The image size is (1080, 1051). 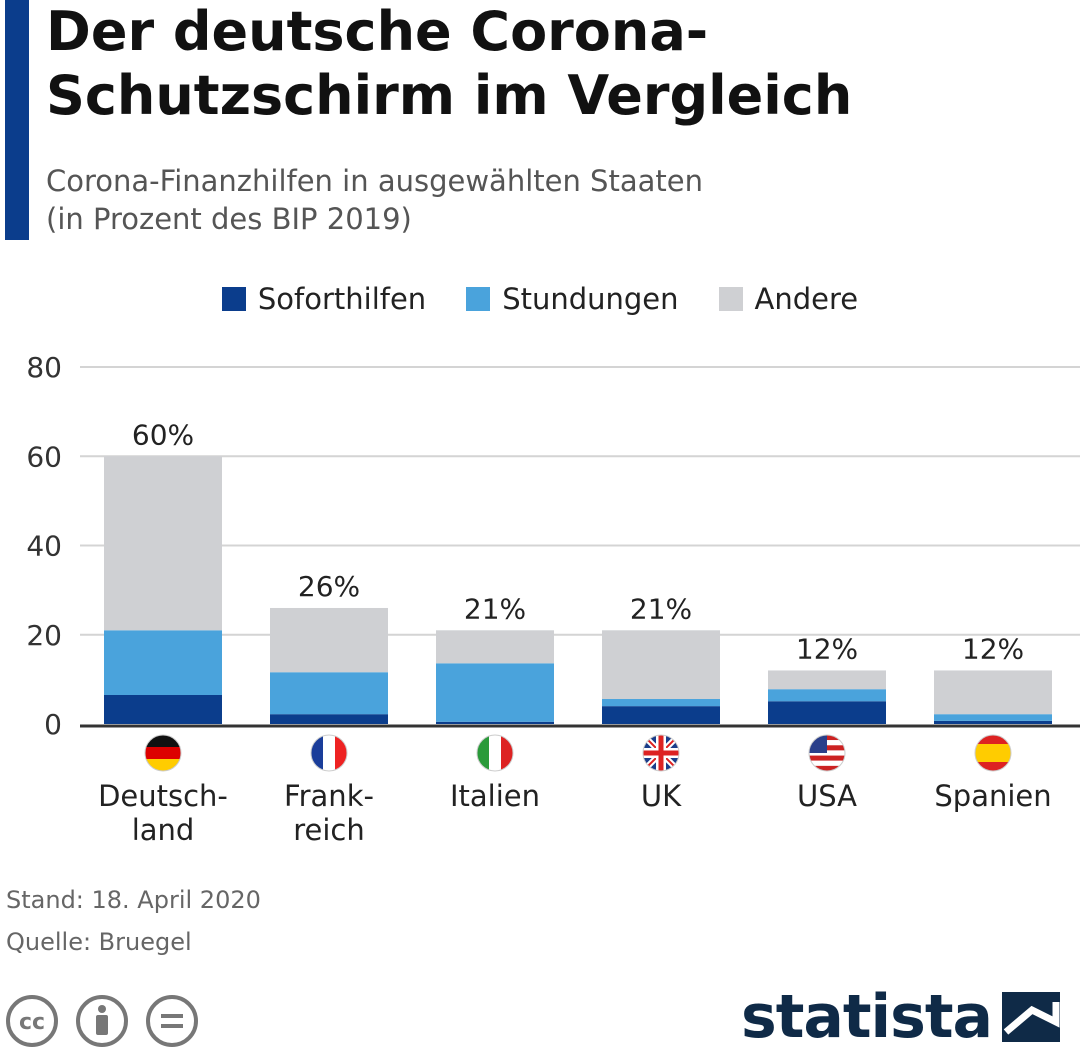 I want to click on statista-logo-icon, so click(x=1031, y=1017).